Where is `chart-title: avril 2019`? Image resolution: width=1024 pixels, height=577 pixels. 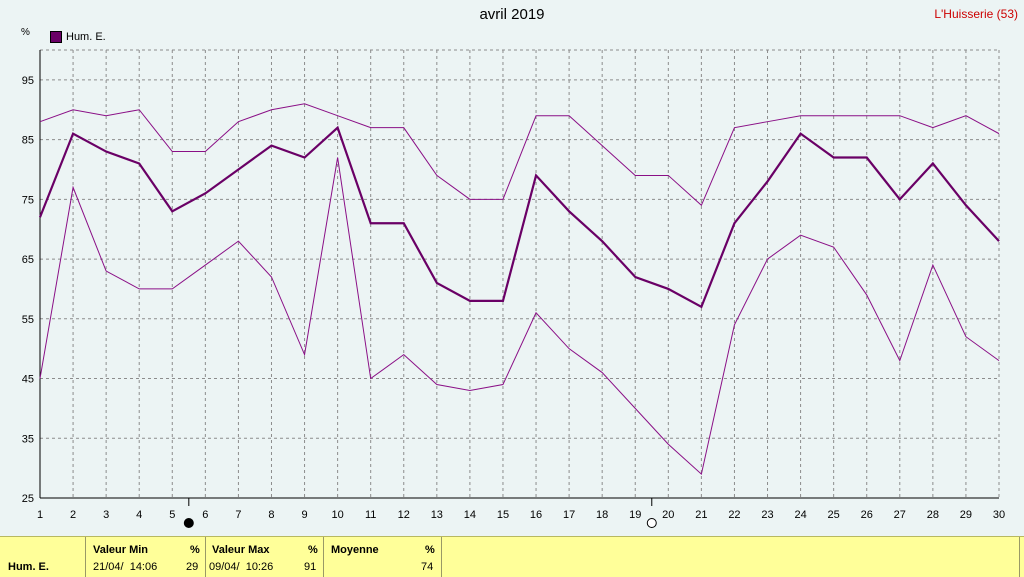 chart-title: avril 2019 is located at coordinates (512, 14).